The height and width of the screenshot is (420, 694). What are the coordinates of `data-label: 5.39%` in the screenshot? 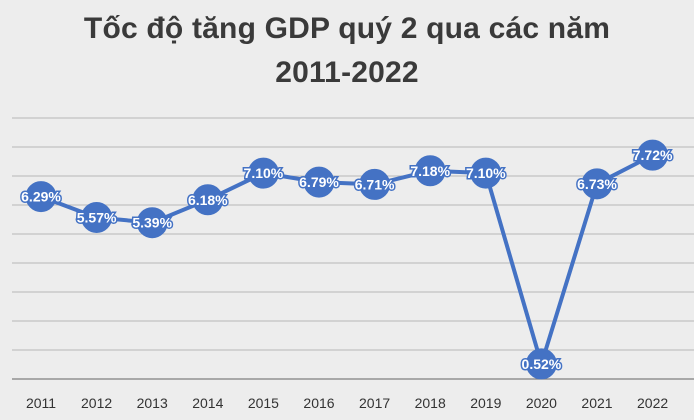 It's located at (152, 223).